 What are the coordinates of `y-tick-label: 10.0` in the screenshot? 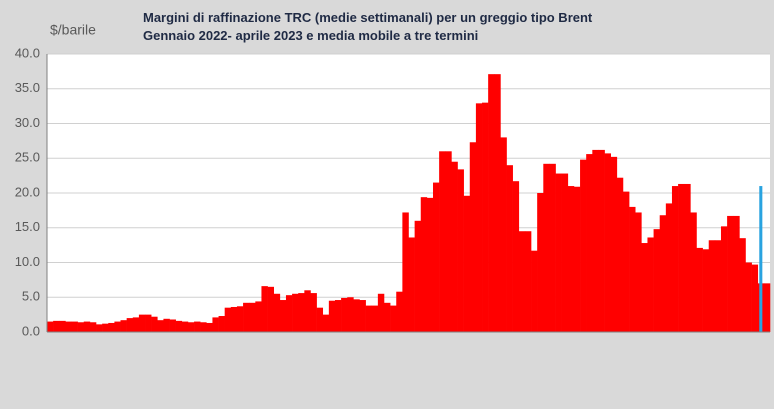 It's located at (27, 261).